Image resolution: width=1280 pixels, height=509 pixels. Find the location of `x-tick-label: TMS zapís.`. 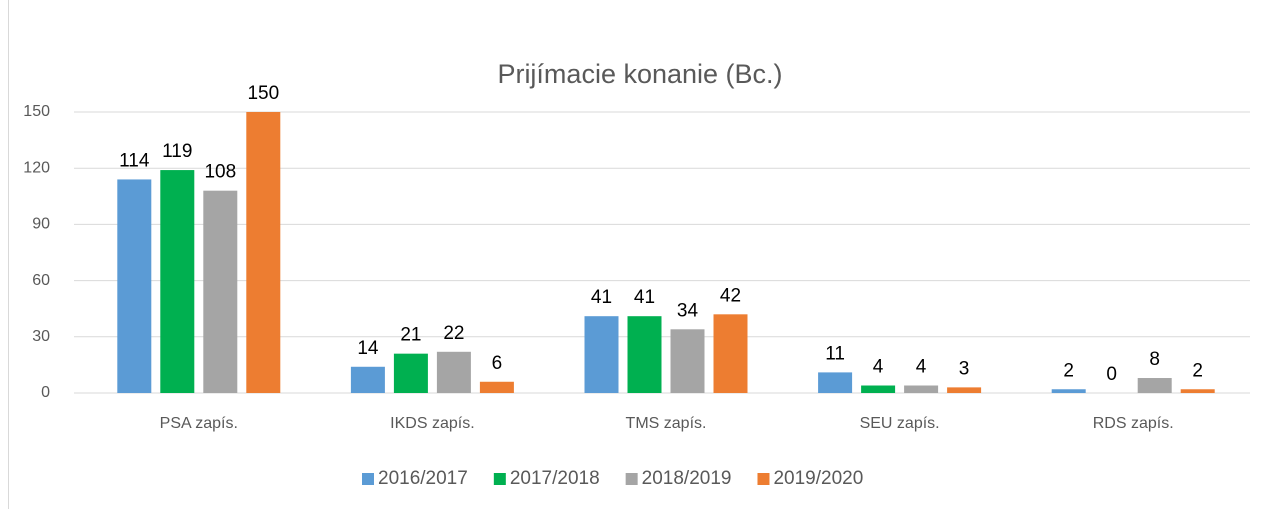

x-tick-label: TMS zapís. is located at coordinates (666, 423).